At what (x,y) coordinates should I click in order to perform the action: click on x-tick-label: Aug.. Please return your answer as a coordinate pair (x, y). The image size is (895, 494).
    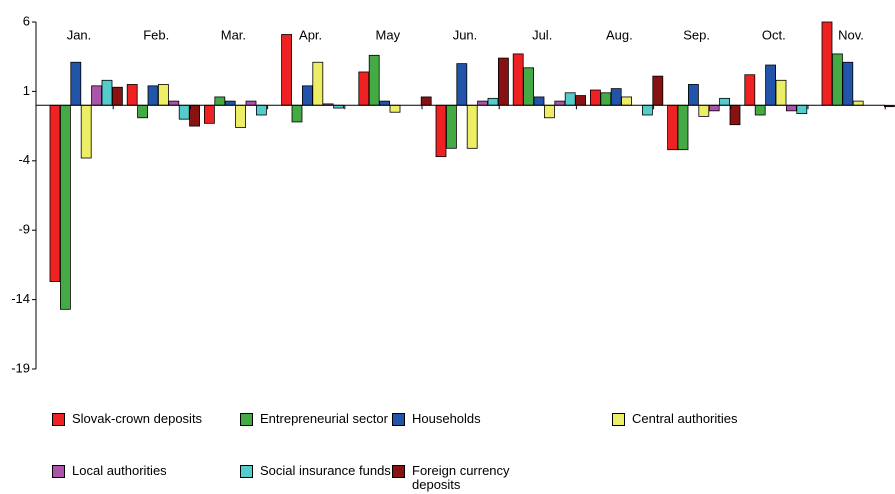
    Looking at the image, I should click on (619, 34).